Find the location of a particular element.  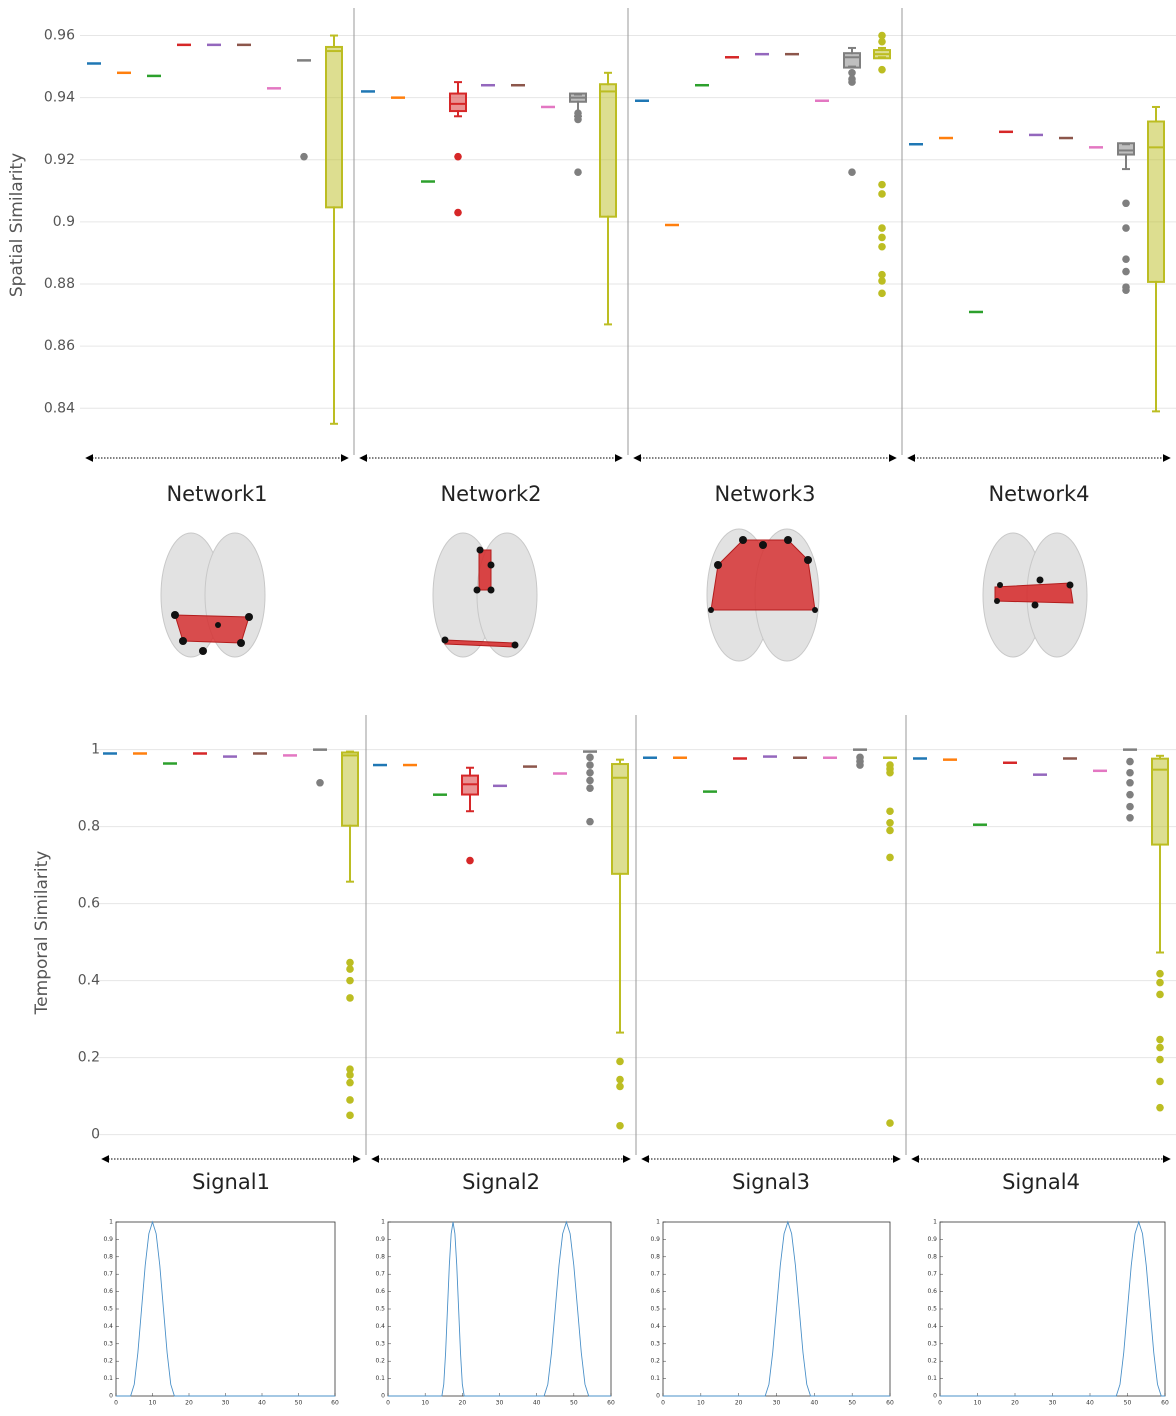

group-label: Signal3 is located at coordinates (771, 1182).